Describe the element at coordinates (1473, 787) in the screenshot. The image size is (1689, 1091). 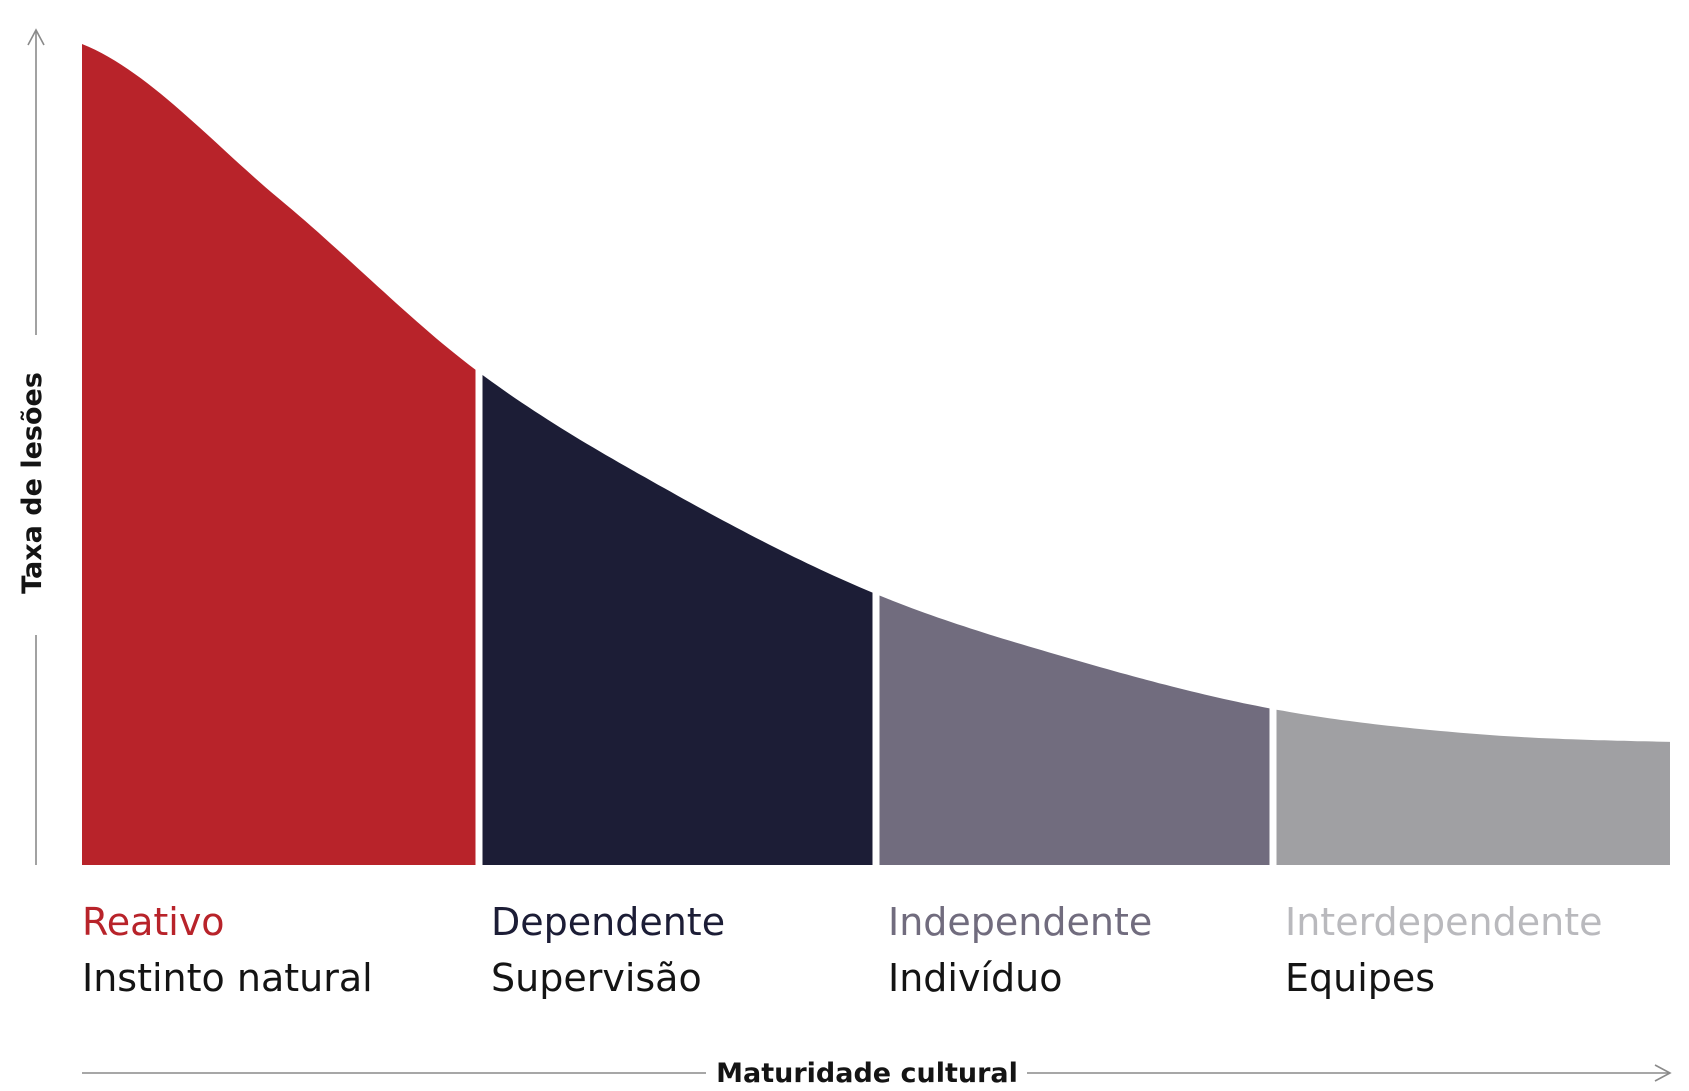
I see `stage-area-interdependente` at that location.